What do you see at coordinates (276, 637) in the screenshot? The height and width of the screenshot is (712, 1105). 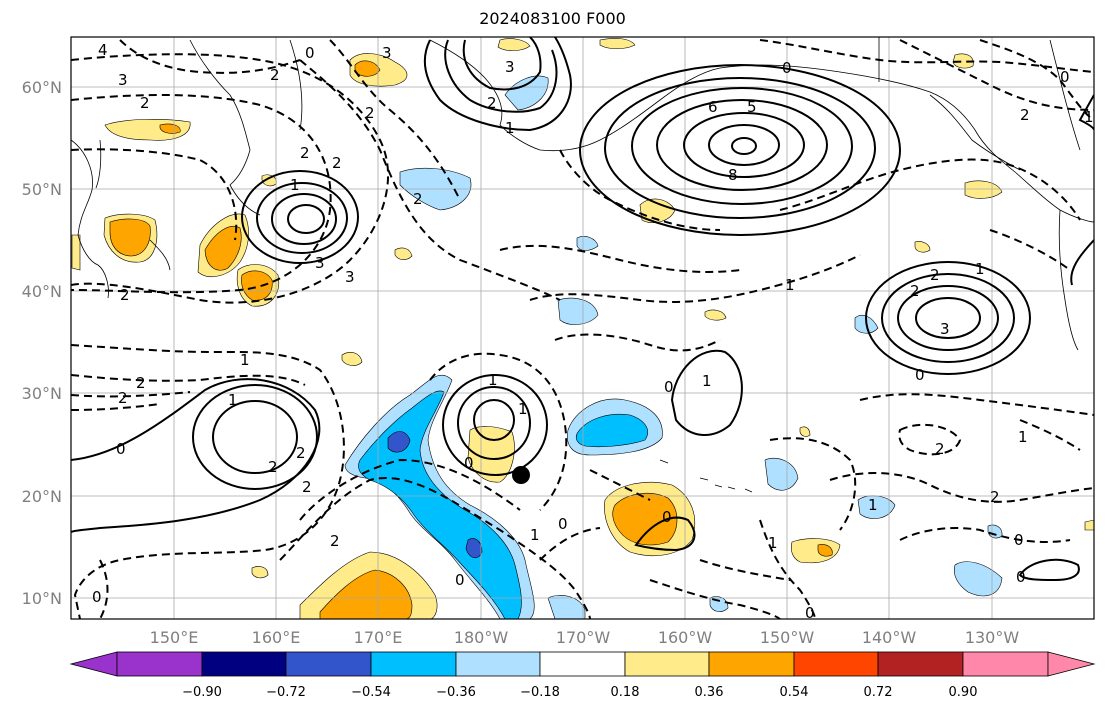 I see `lon-label: 160°E` at bounding box center [276, 637].